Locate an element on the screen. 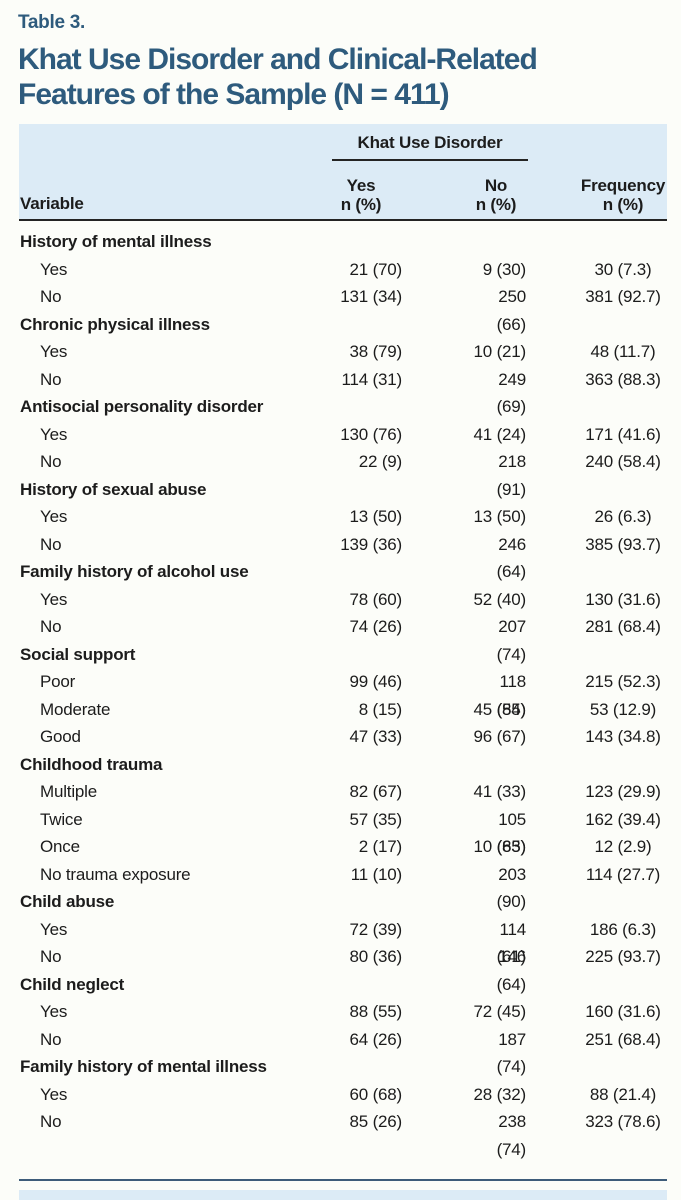 This screenshot has width=681, height=1200. table-row: Good 47 (33) 96 (67) 143 (34.8) is located at coordinates (343, 737).